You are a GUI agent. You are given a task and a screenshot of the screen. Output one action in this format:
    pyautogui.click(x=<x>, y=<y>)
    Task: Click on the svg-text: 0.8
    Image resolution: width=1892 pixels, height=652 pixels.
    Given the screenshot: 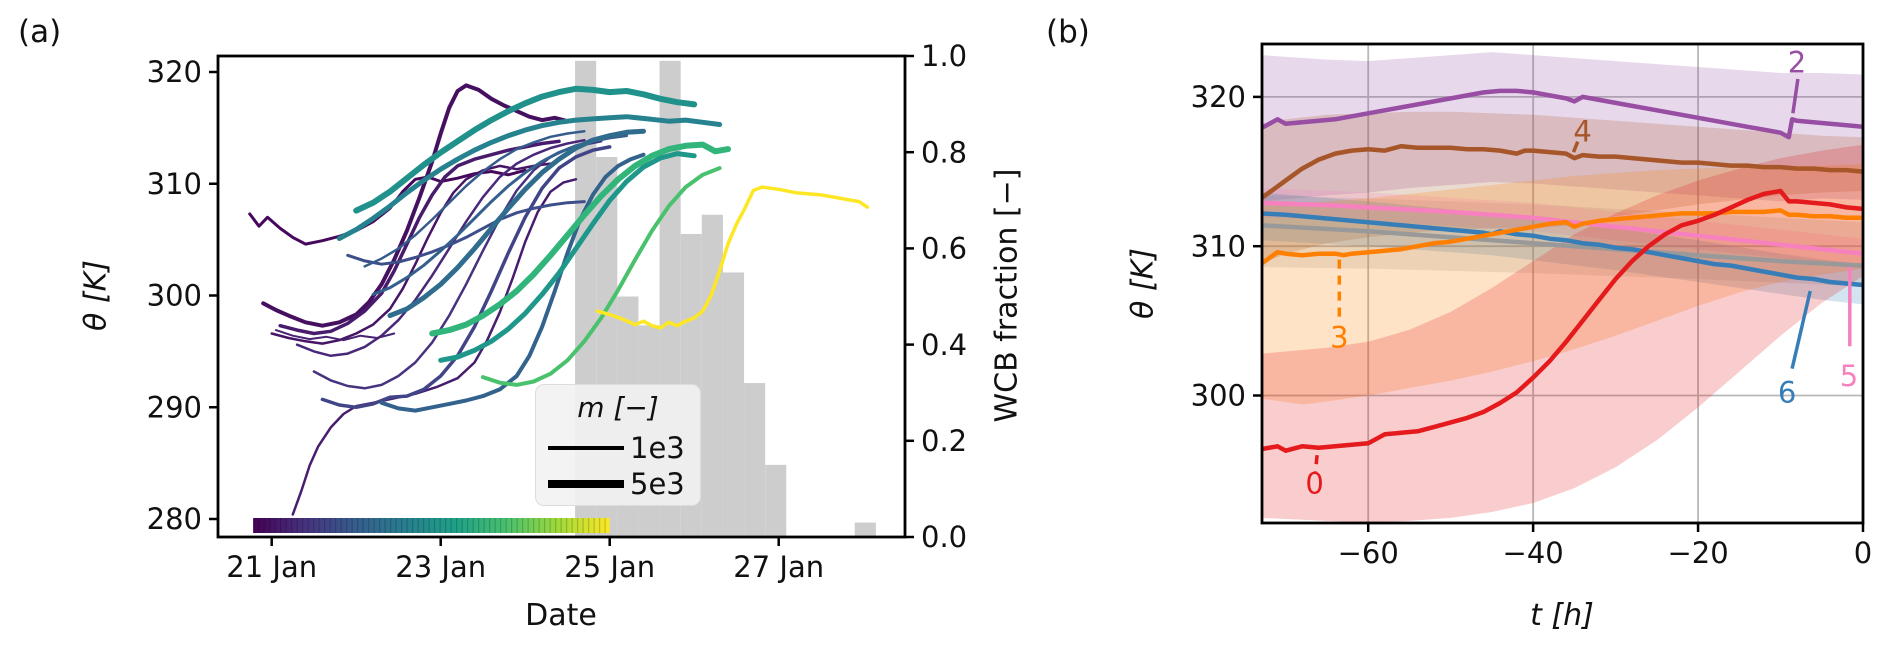 What is the action you would take?
    pyautogui.click(x=944, y=152)
    